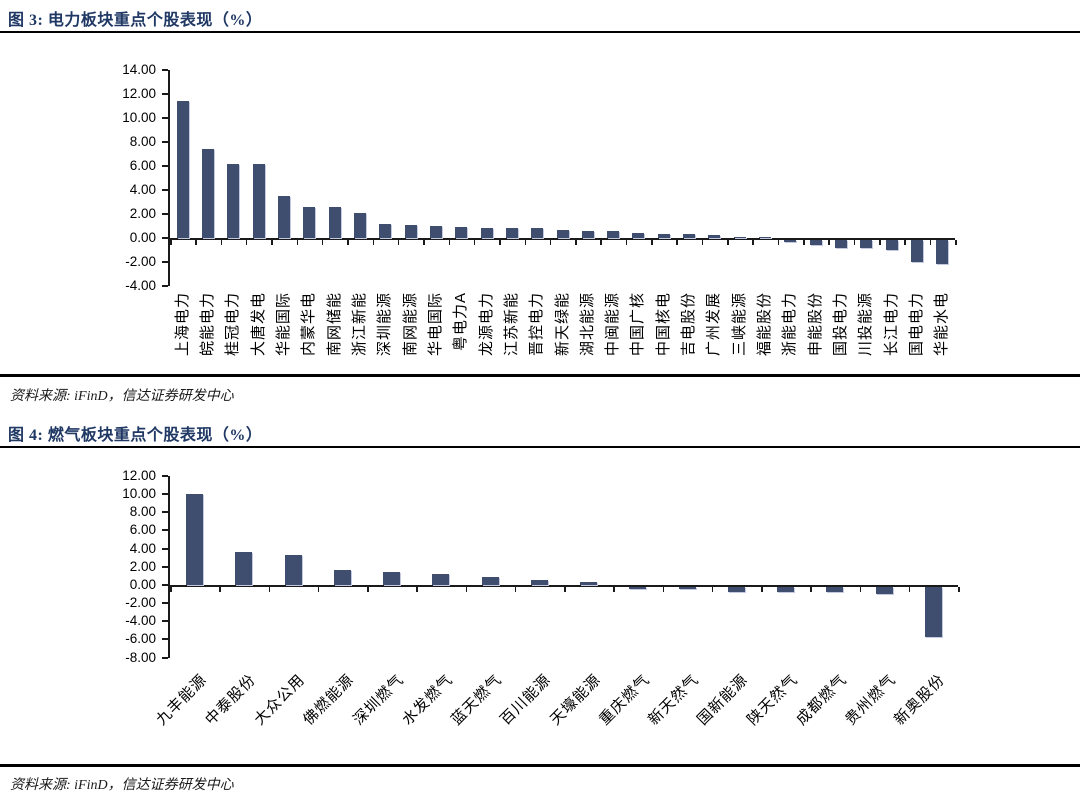  What do you see at coordinates (410, 324) in the screenshot?
I see `category-label: 南网能源` at bounding box center [410, 324].